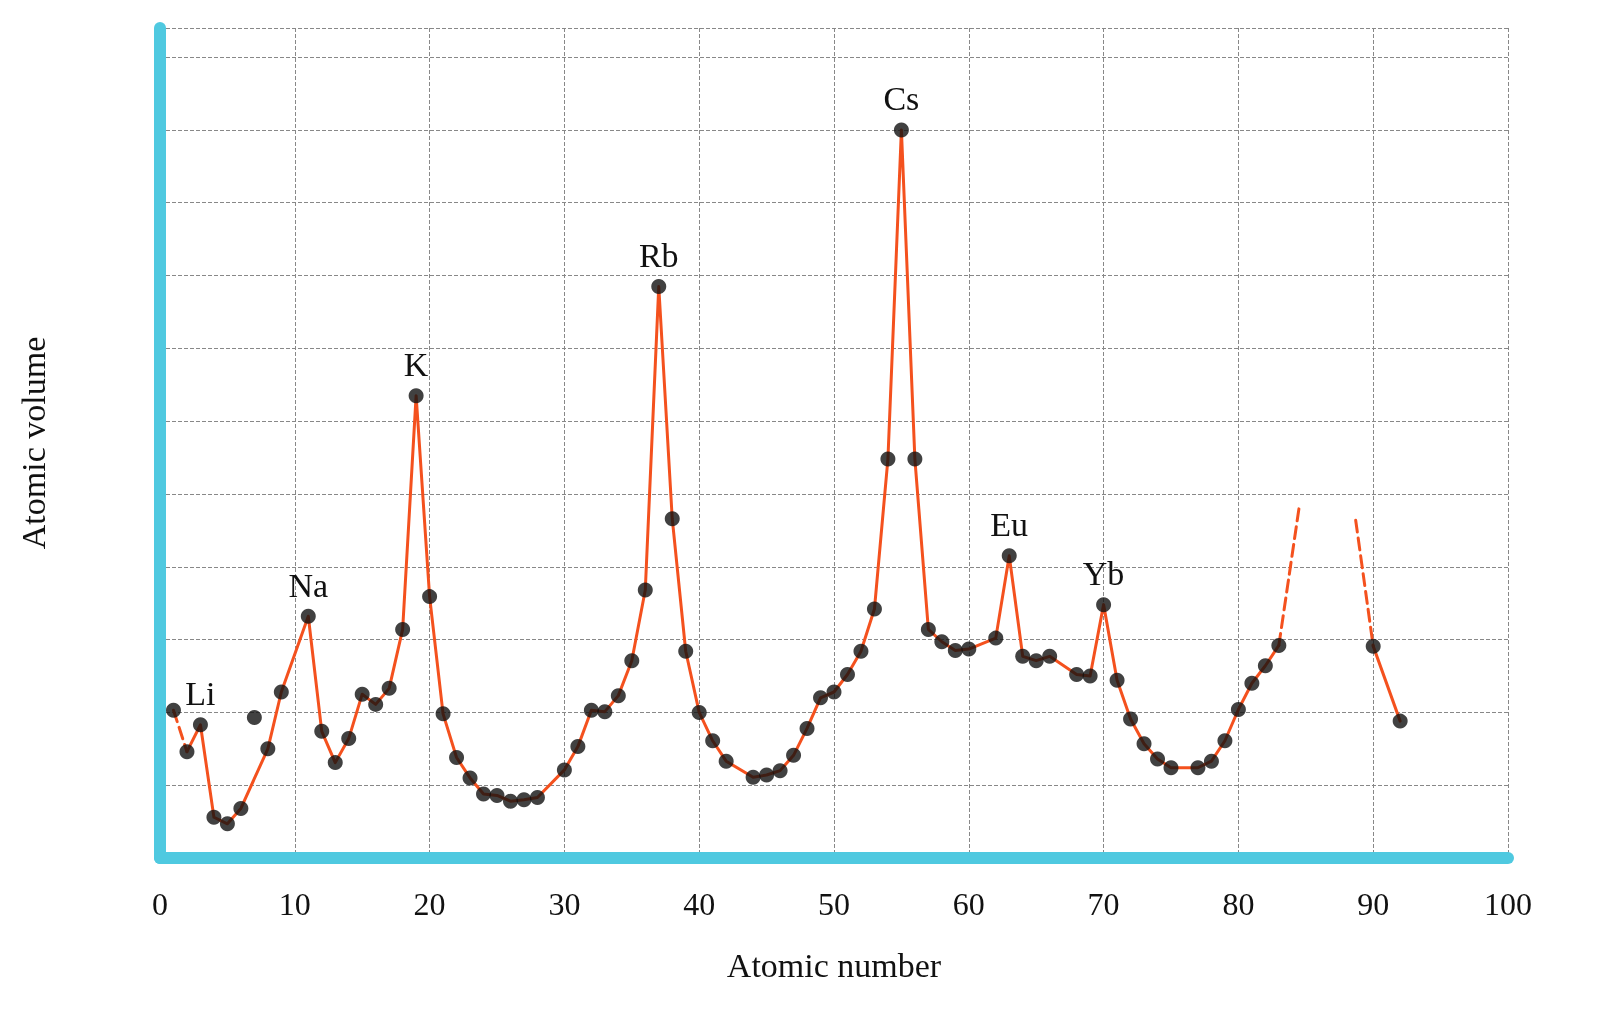  Describe the element at coordinates (834, 904) in the screenshot. I see `x-tick-label: 50` at that location.